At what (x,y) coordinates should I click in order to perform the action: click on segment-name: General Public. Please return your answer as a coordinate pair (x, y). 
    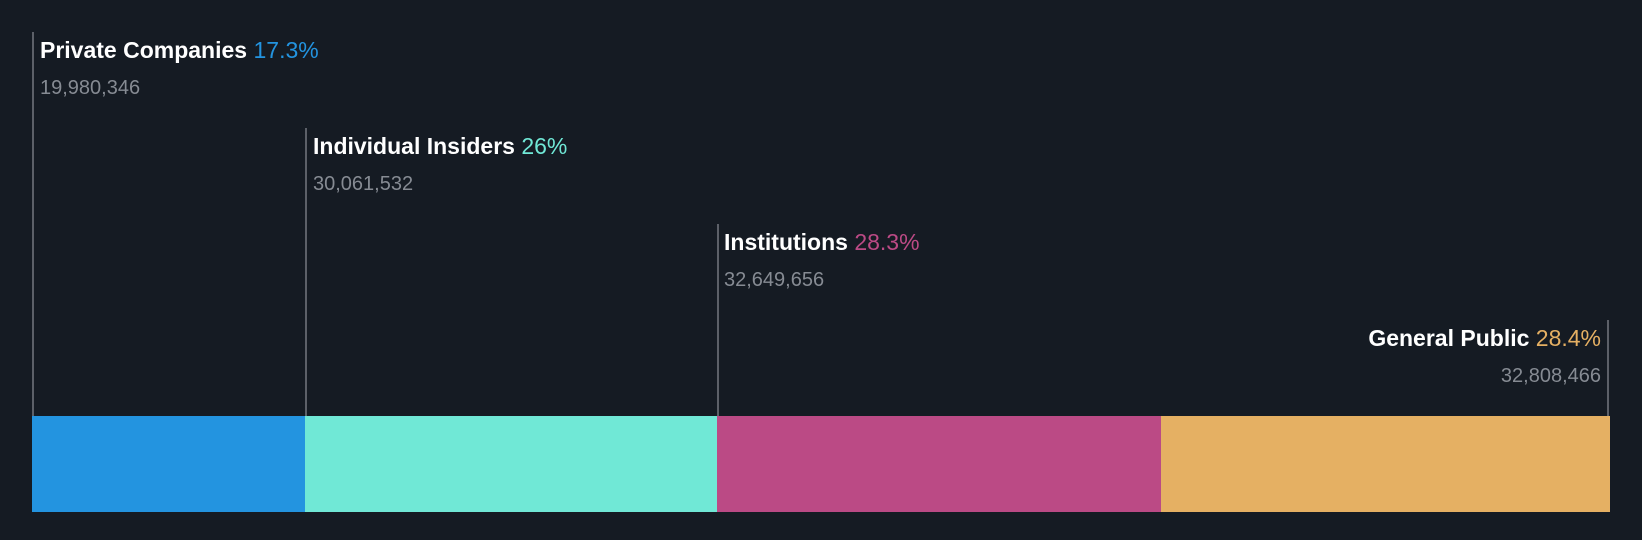
    Looking at the image, I should click on (1449, 338).